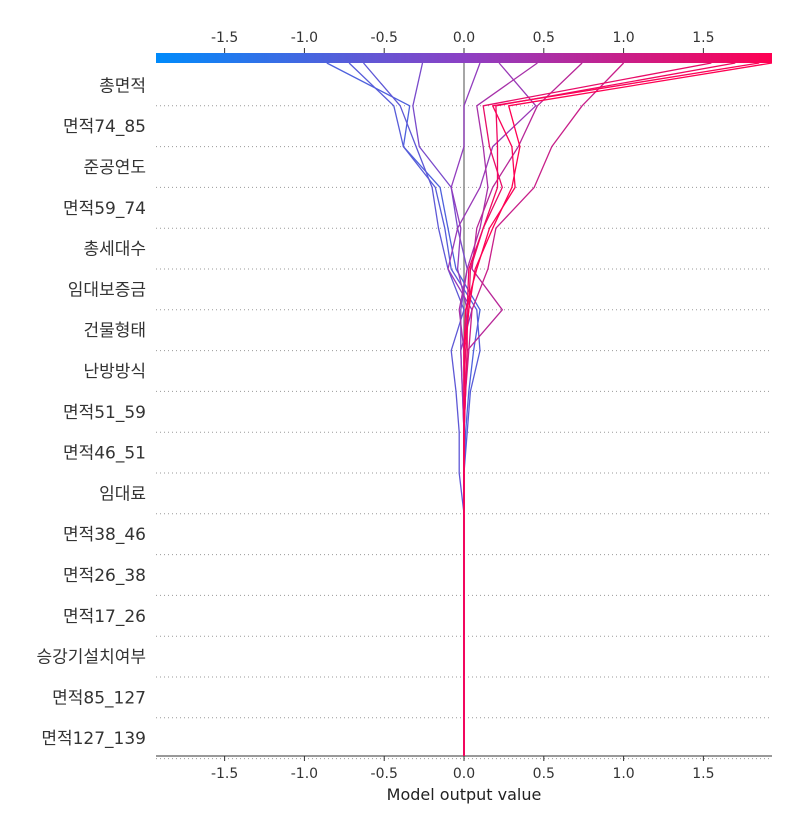 Image resolution: width=800 pixels, height=830 pixels. What do you see at coordinates (122, 494) in the screenshot?
I see `feature-label: 임대료` at bounding box center [122, 494].